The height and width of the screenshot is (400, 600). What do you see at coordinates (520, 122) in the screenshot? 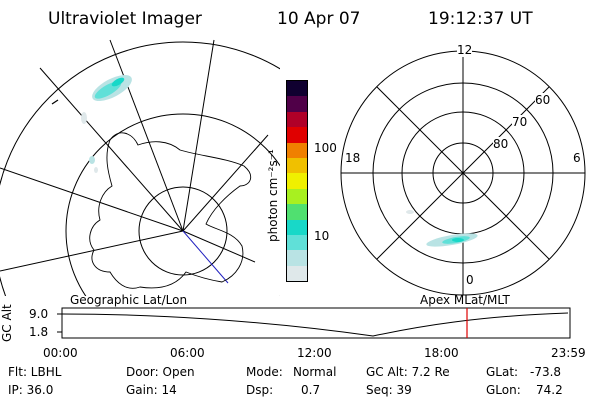
I see `mlat-label-70: 70` at bounding box center [520, 122].